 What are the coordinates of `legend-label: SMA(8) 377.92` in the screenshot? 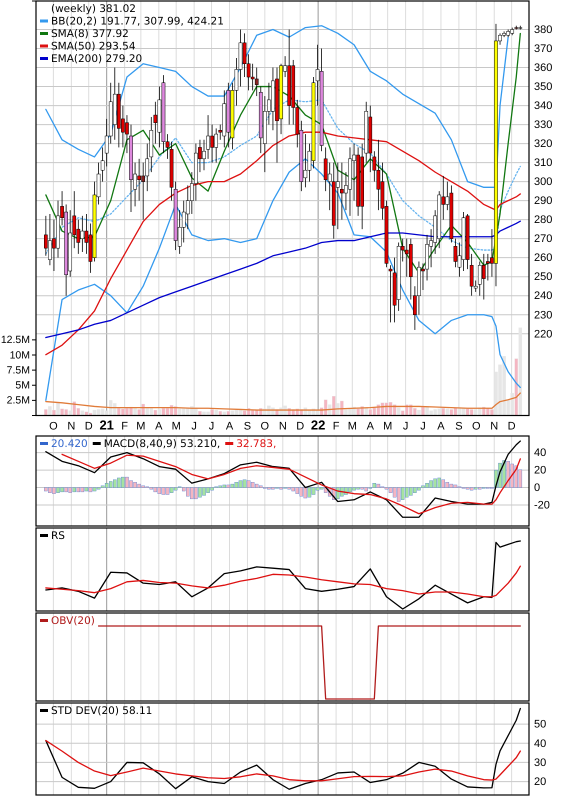 It's located at (90, 34).